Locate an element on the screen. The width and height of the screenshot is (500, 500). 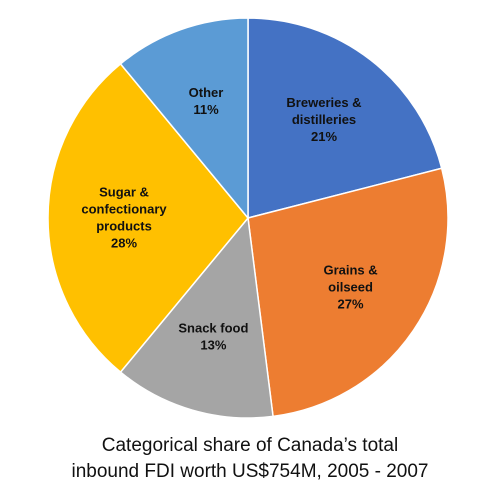
slice-value-label: 27% is located at coordinates (351, 304).